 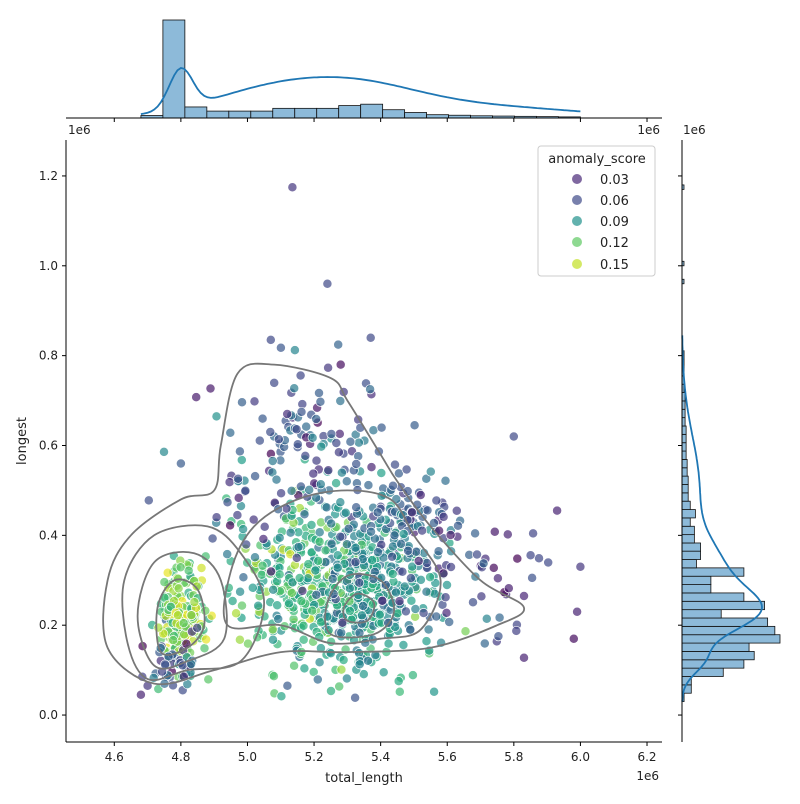 I want to click on right-y-offset-label: 1e6, so click(x=694, y=130).